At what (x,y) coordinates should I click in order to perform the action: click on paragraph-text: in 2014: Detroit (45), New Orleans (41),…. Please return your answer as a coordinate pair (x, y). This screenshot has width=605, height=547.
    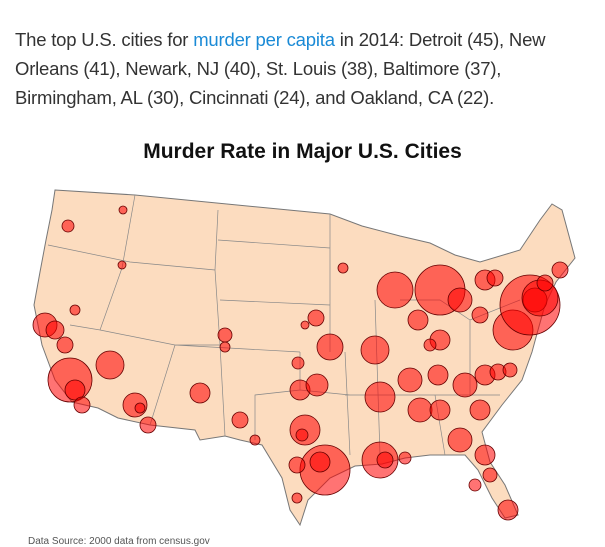
    Looking at the image, I should click on (280, 68).